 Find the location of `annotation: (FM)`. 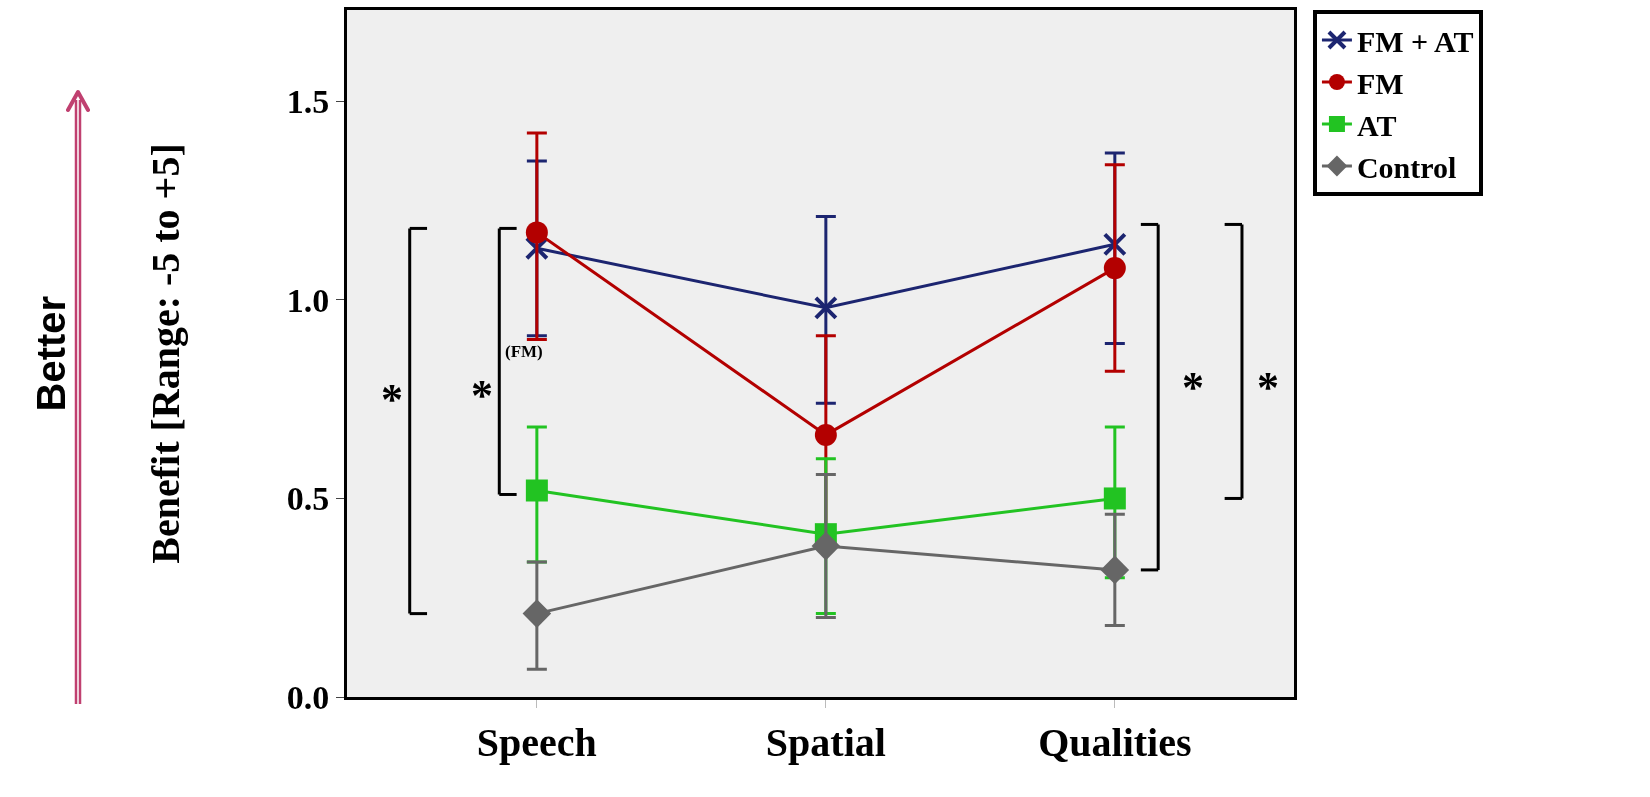

annotation: (FM) is located at coordinates (524, 351).